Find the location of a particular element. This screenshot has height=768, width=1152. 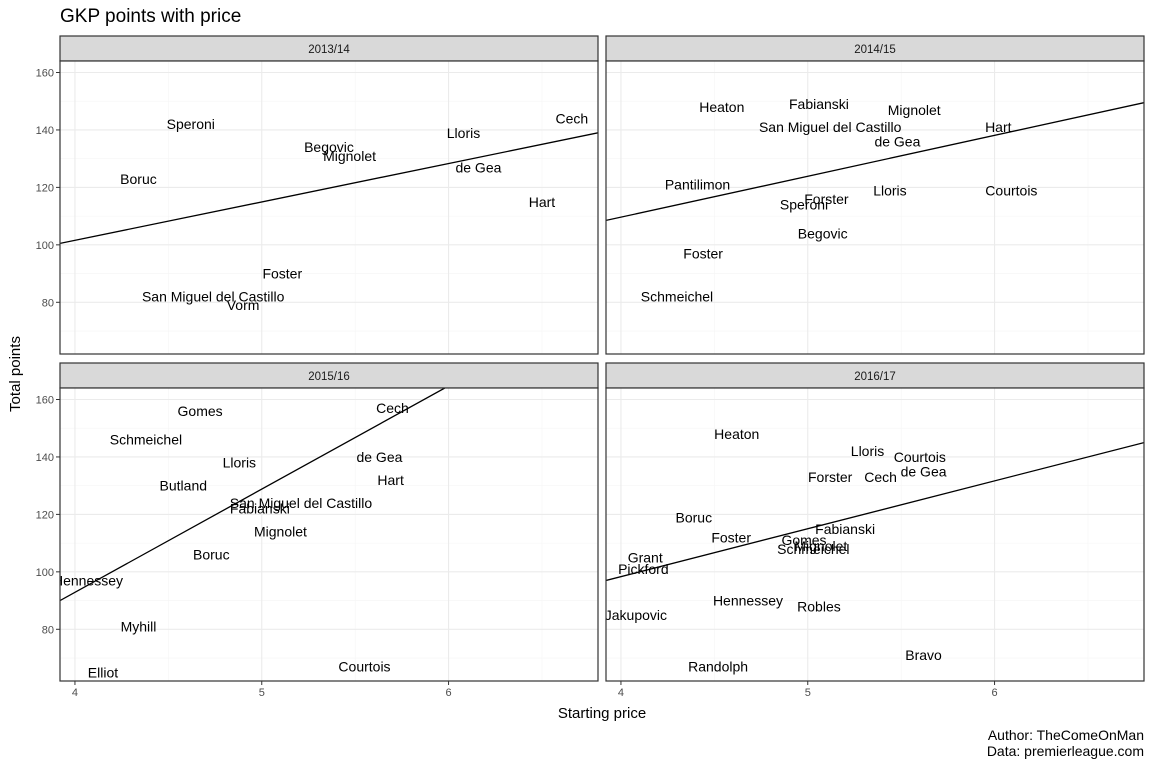

facet-strip-label: 2014/15 is located at coordinates (875, 50).